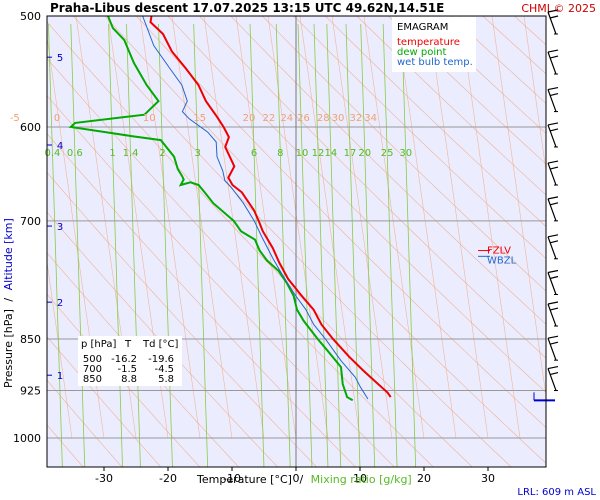 This screenshot has width=600, height=500. Describe the element at coordinates (244, 479) in the screenshot. I see `x-axis-label-temperature: Temperature [°C]` at that location.